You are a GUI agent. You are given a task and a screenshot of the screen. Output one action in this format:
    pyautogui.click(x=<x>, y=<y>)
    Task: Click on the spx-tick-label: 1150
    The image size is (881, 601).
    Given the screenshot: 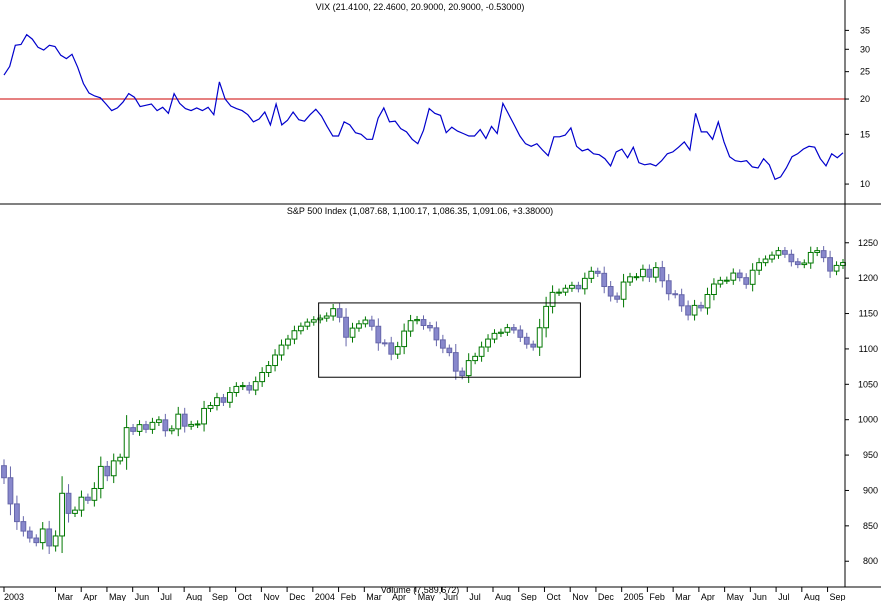 What is the action you would take?
    pyautogui.click(x=868, y=314)
    